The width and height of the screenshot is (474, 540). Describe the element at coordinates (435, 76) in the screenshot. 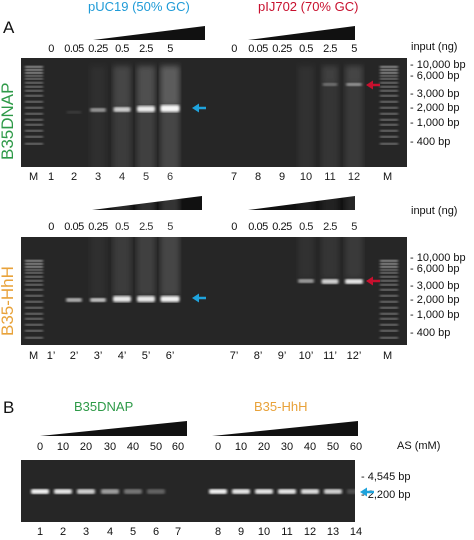

I see `ladder-marker: - 6,000 bp` at that location.